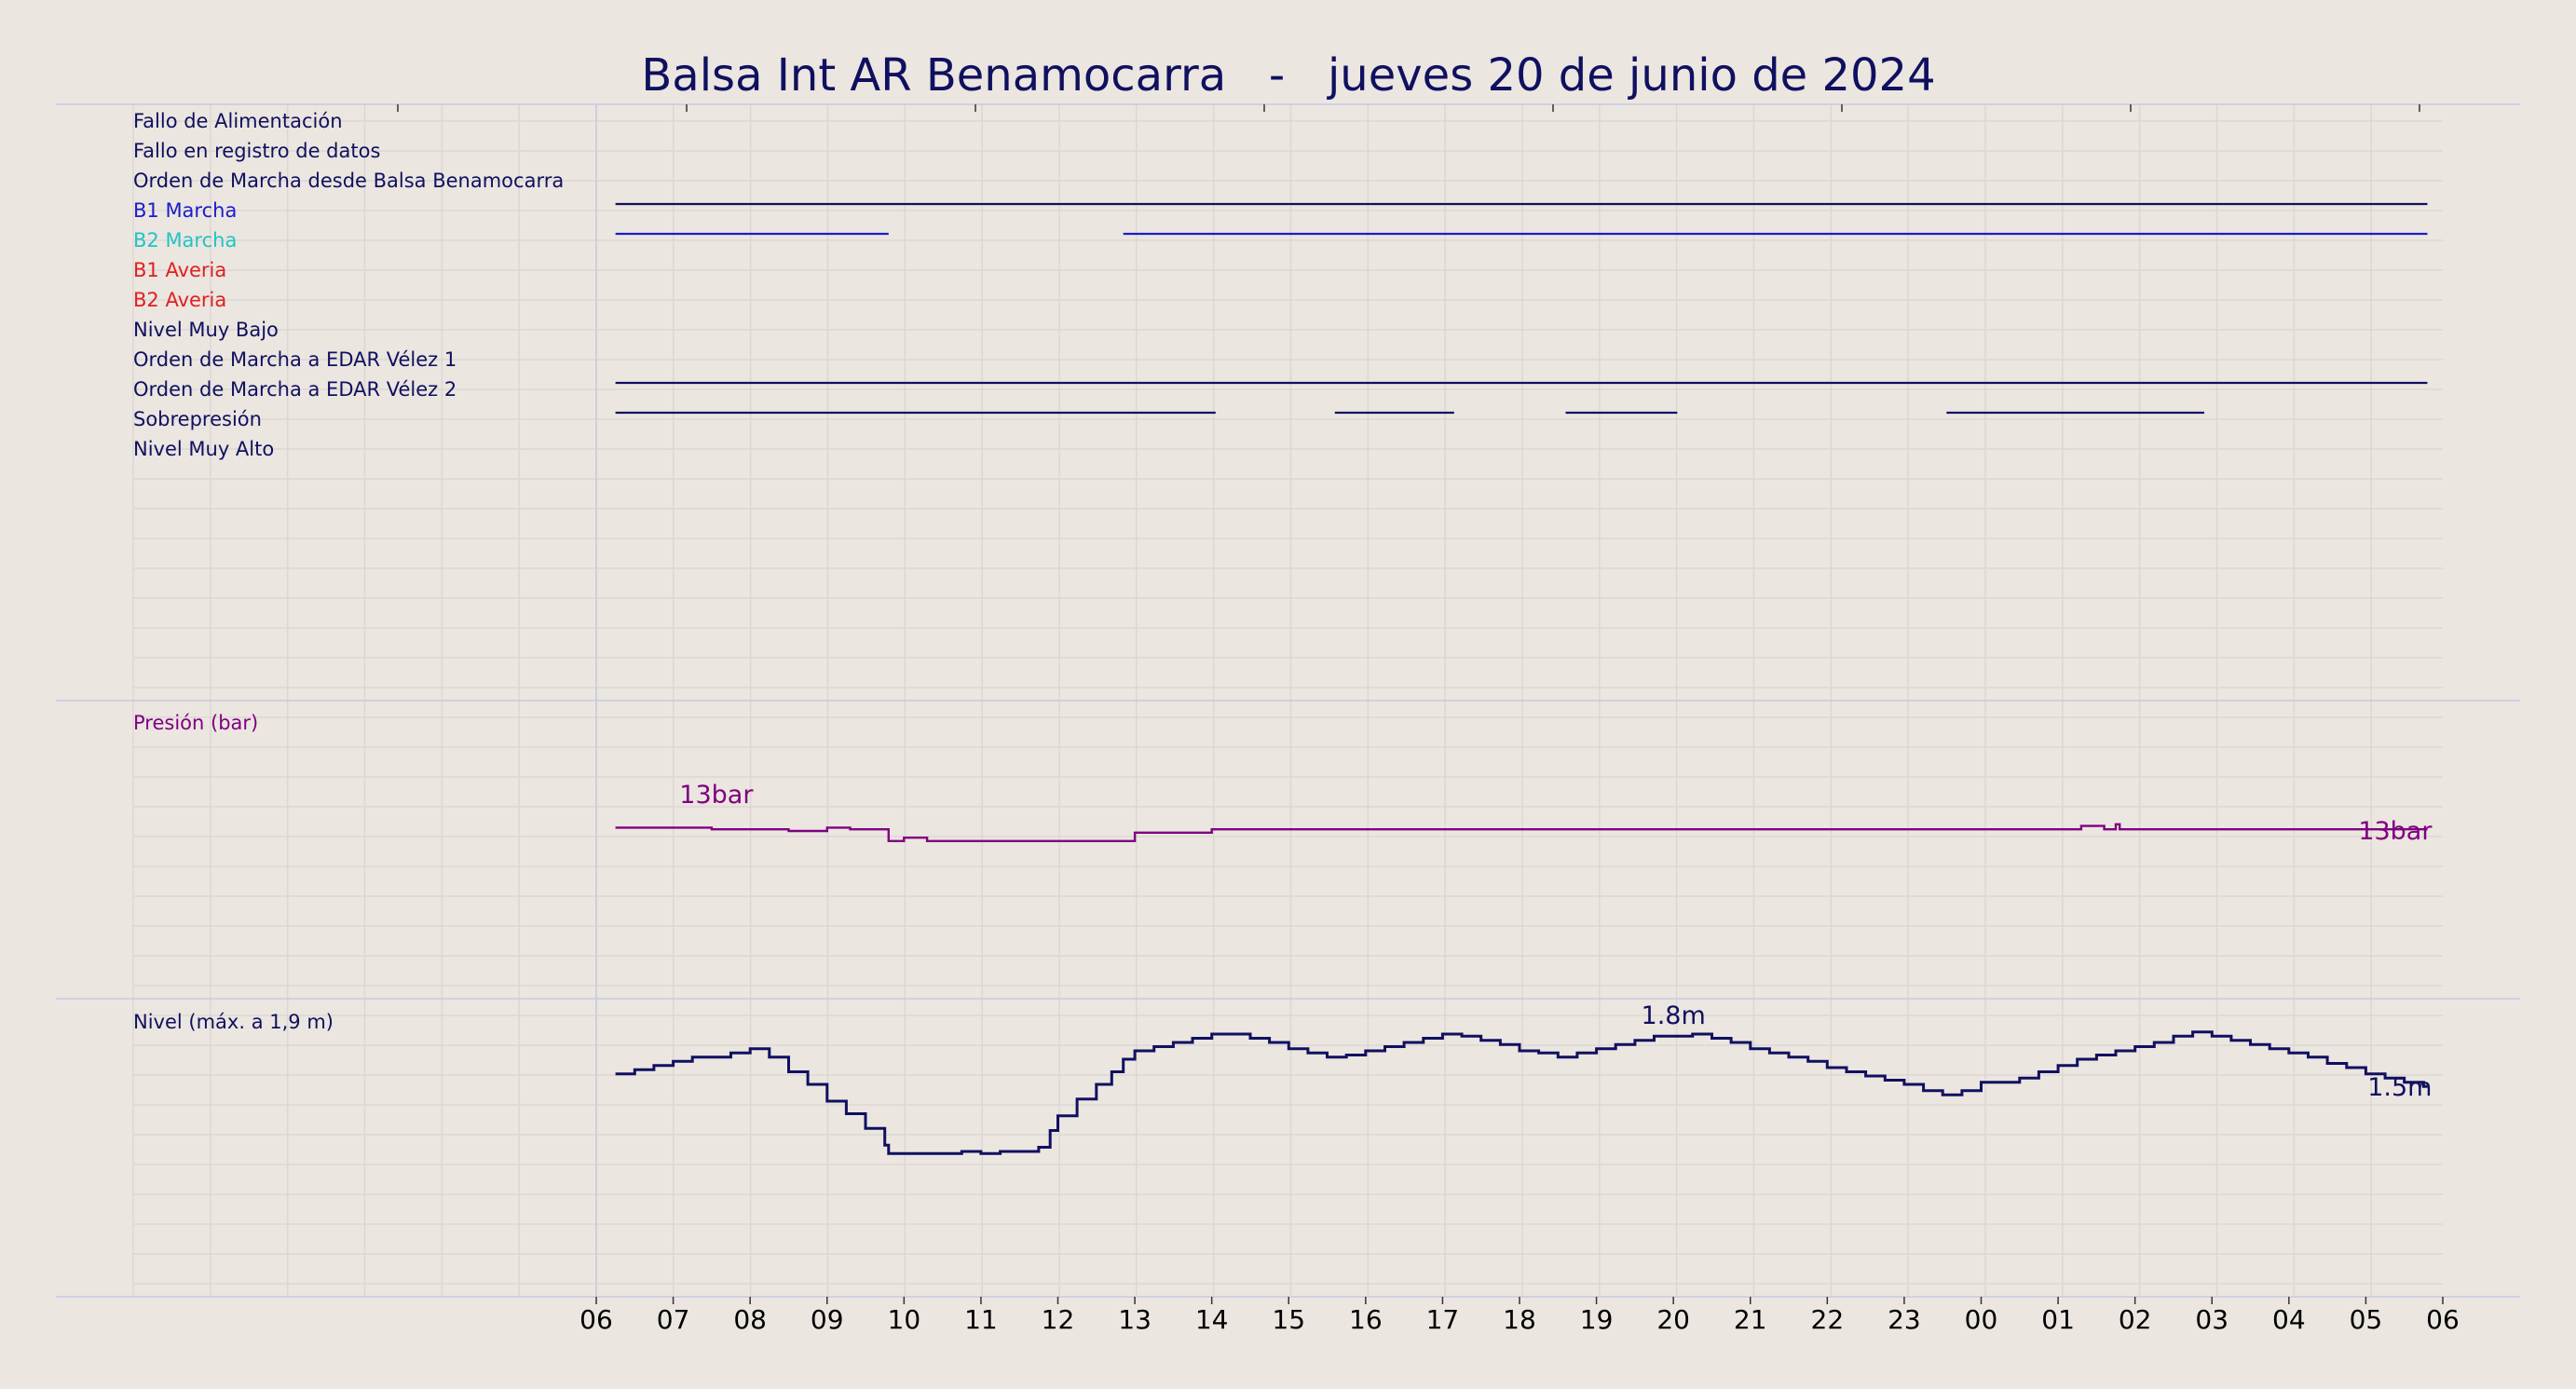 The height and width of the screenshot is (1389, 2576). What do you see at coordinates (1288, 1319) in the screenshot?
I see `x-tick-label: 15` at bounding box center [1288, 1319].